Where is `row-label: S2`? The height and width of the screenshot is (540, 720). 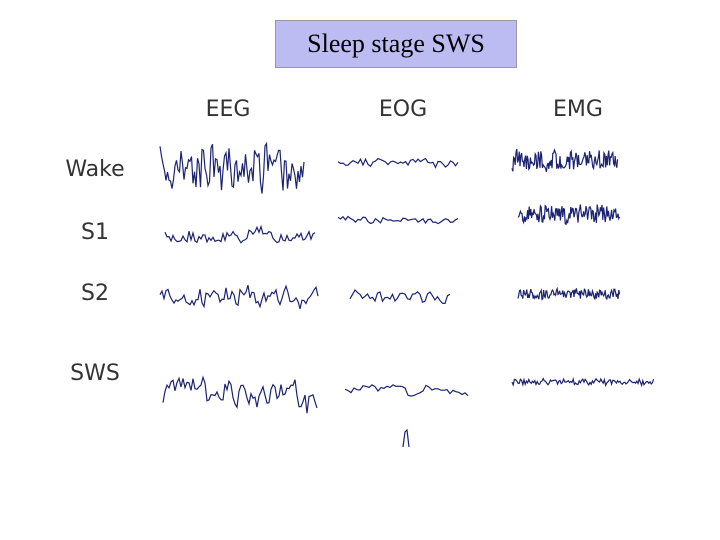 row-label: S2 is located at coordinates (95, 293).